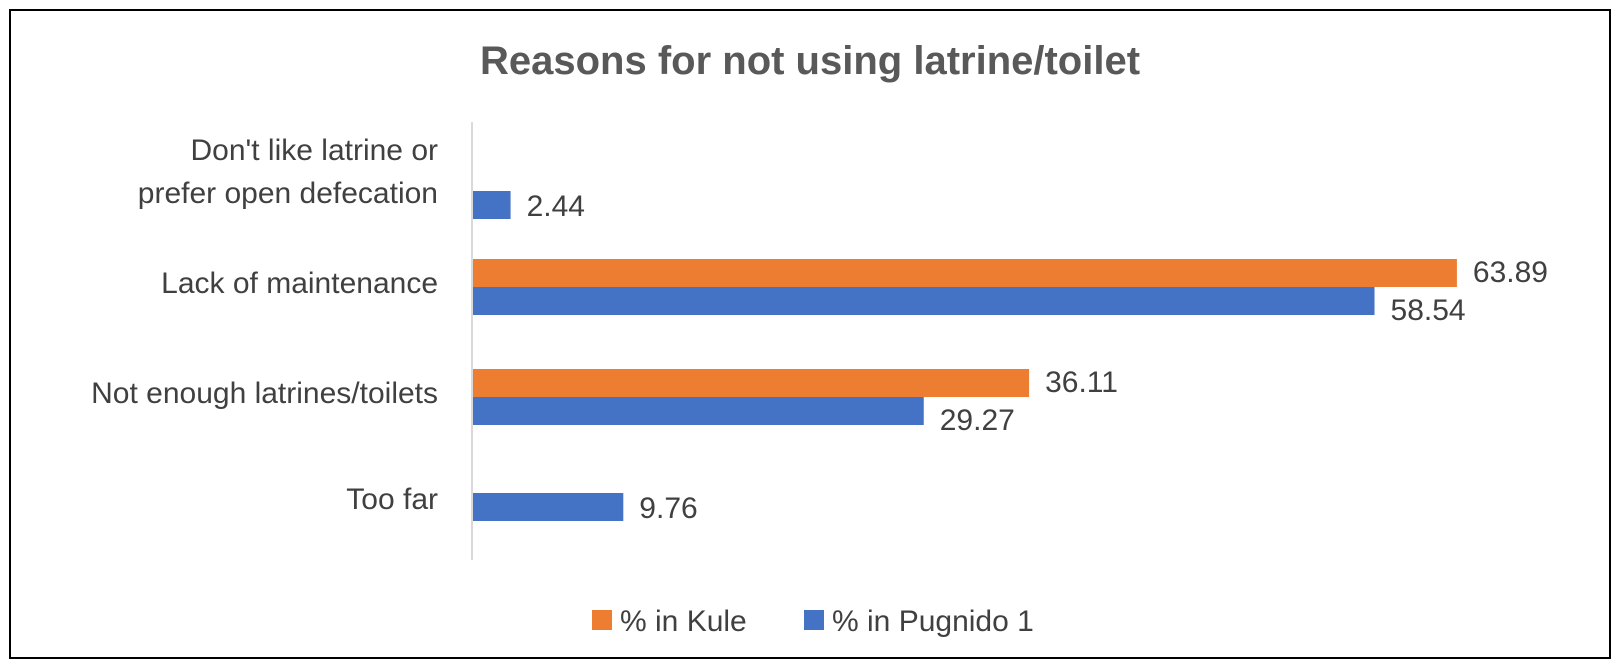  Describe the element at coordinates (933, 621) in the screenshot. I see `legend-label: % in Pugnido 1` at that location.